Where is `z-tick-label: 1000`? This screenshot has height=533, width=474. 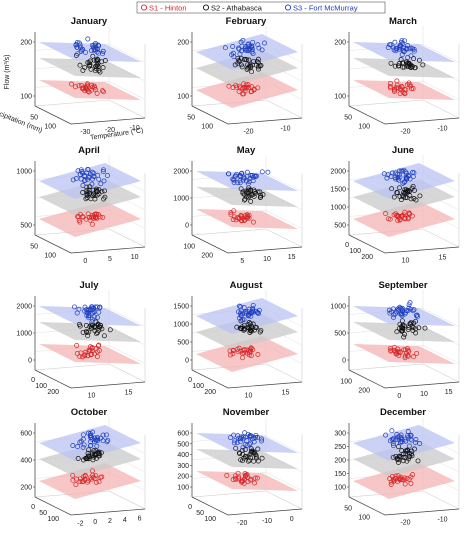 z-tick-label: 1000 is located at coordinates (338, 307).